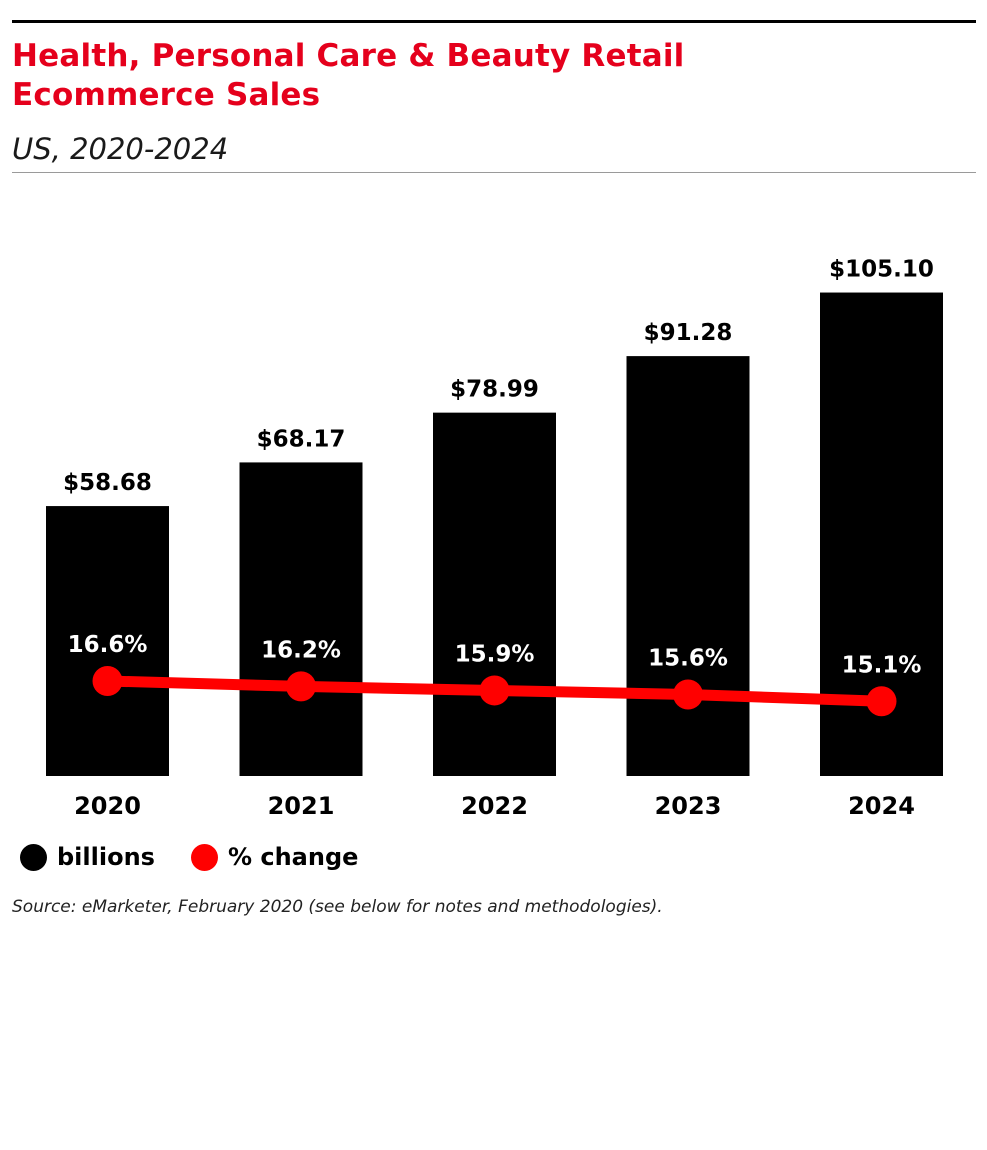 The width and height of the screenshot is (987, 1150). Describe the element at coordinates (301, 650) in the screenshot. I see `change-label-2021: 16.2%` at that location.